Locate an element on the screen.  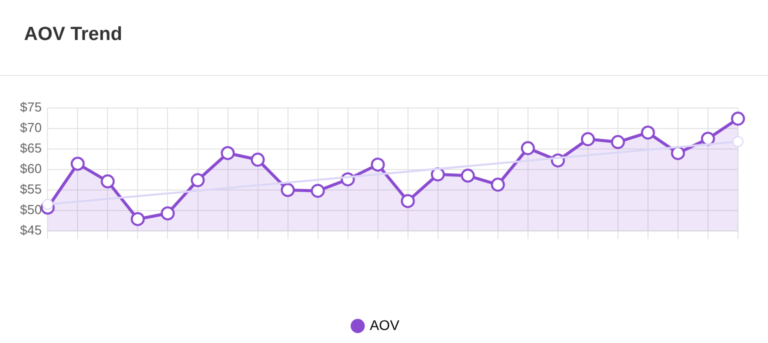
chart-title: AOV Trend is located at coordinates (73, 35).